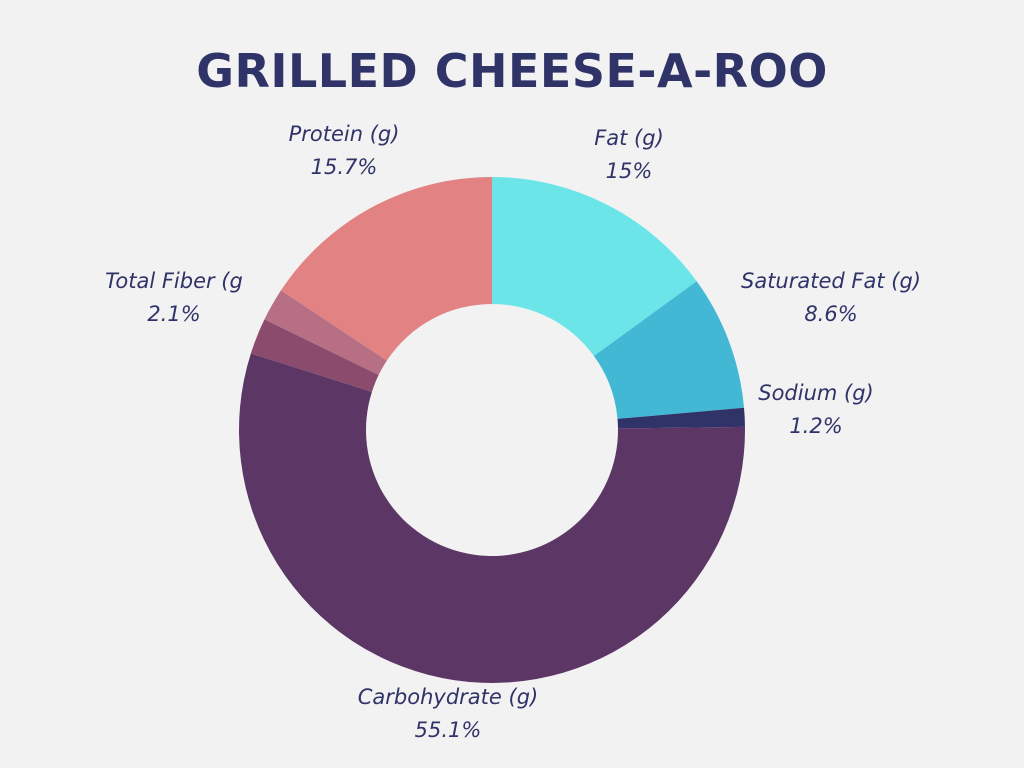 The image size is (1024, 768). What do you see at coordinates (174, 281) in the screenshot?
I see `slice-label-total-fiber-g: Total Fiber (g` at bounding box center [174, 281].